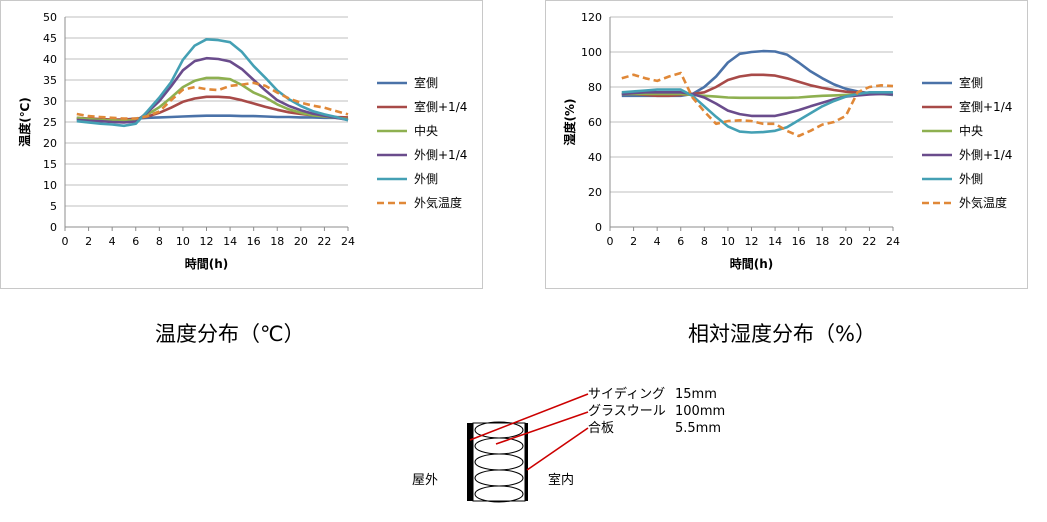  What do you see at coordinates (595, 122) in the screenshot?
I see `y-tick-label: 60` at bounding box center [595, 122].